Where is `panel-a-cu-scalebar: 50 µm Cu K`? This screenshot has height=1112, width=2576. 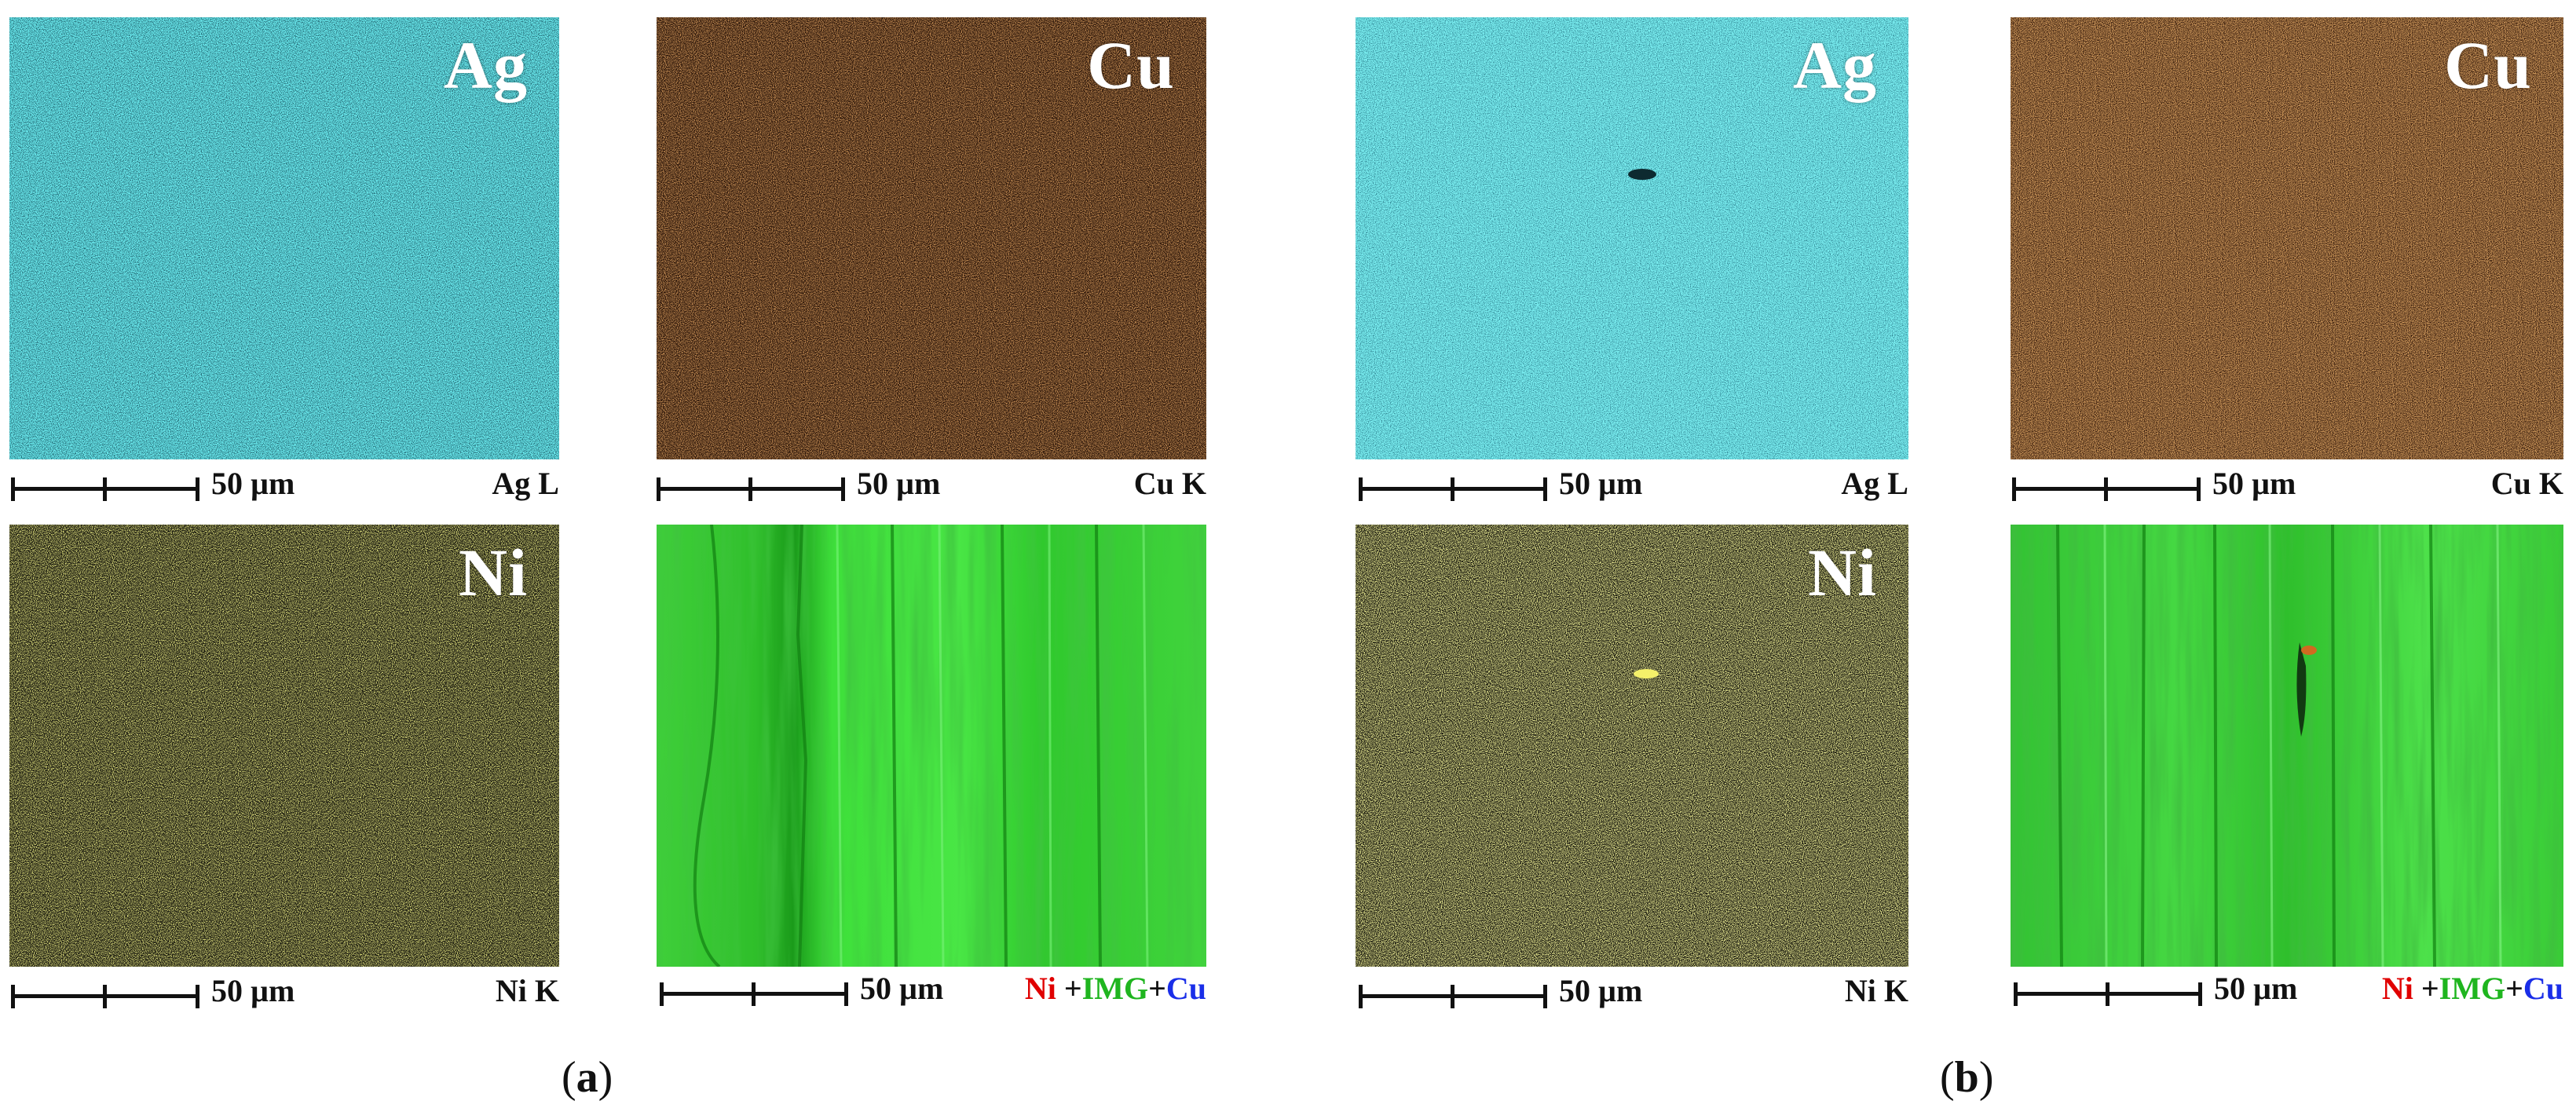 panel-a-cu-scalebar: 50 µm Cu K is located at coordinates (932, 488).